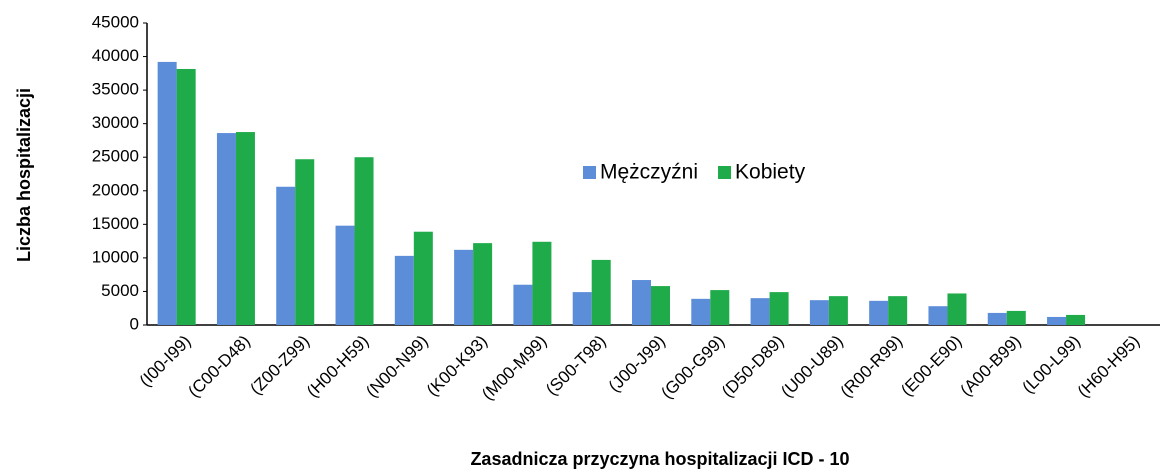 This screenshot has width=1171, height=472. I want to click on y-tick-label: 40000, so click(115, 55).